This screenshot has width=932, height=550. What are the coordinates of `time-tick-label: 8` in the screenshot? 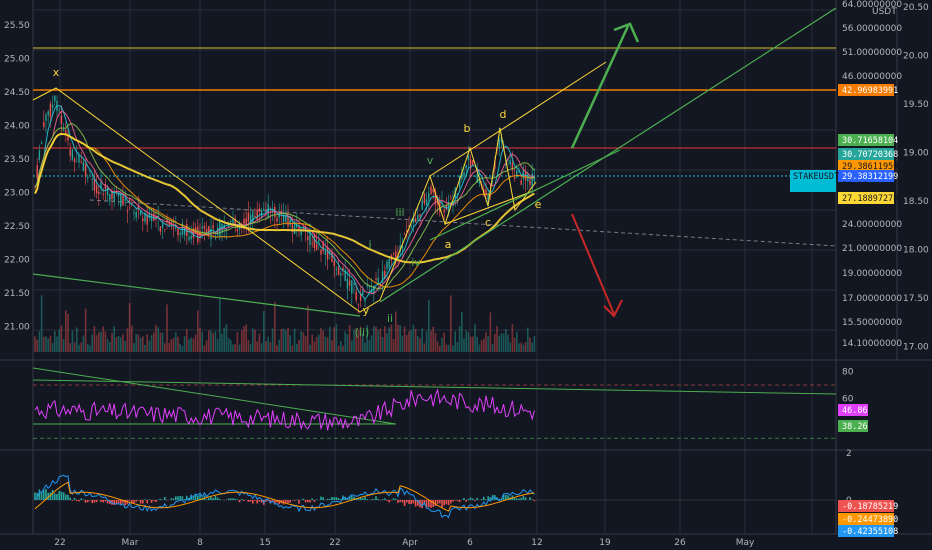 It's located at (200, 543).